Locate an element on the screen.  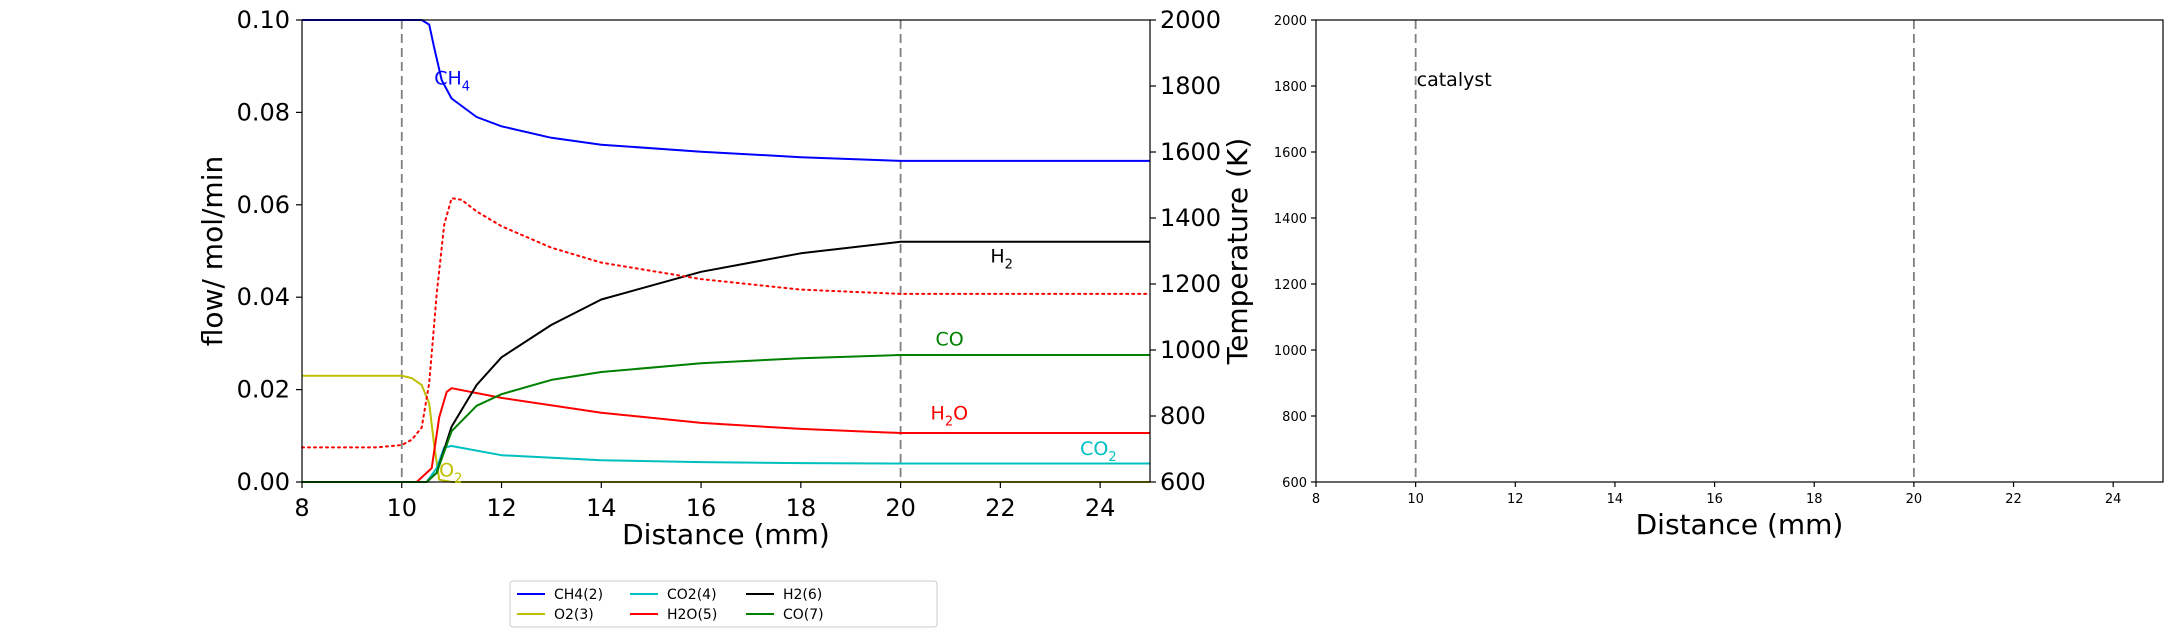
species-label-suffix: O is located at coordinates (960, 414).